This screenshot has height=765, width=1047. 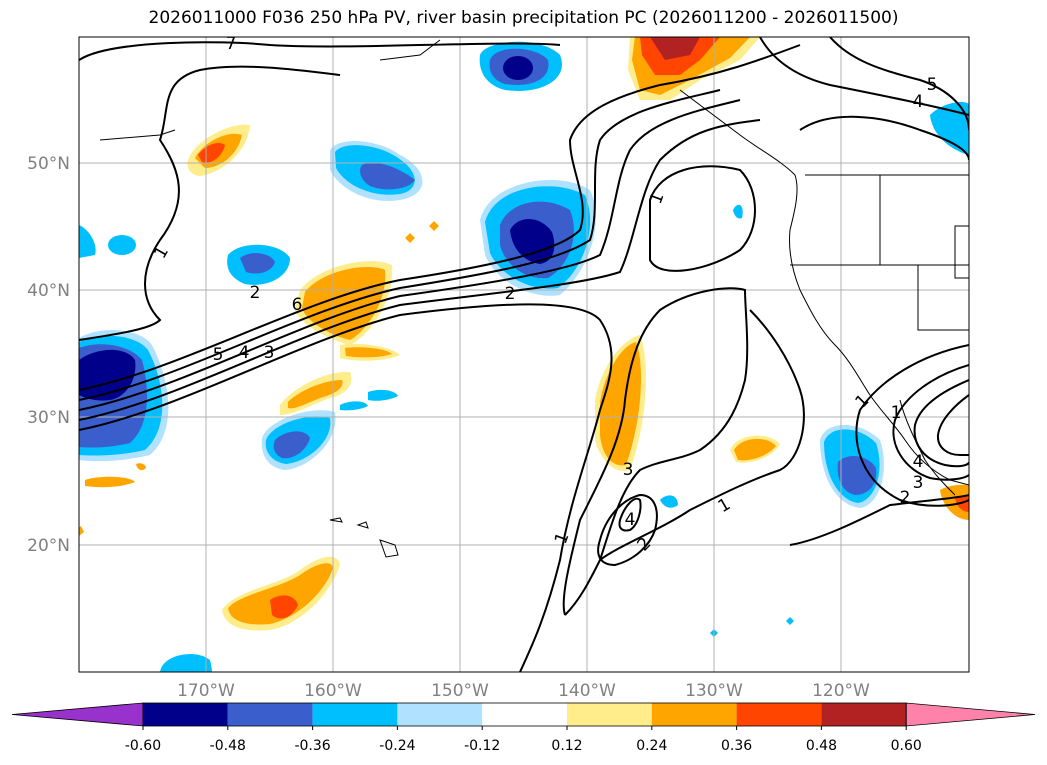 What do you see at coordinates (482, 746) in the screenshot?
I see `colorbar-tick-label: -0.12` at bounding box center [482, 746].